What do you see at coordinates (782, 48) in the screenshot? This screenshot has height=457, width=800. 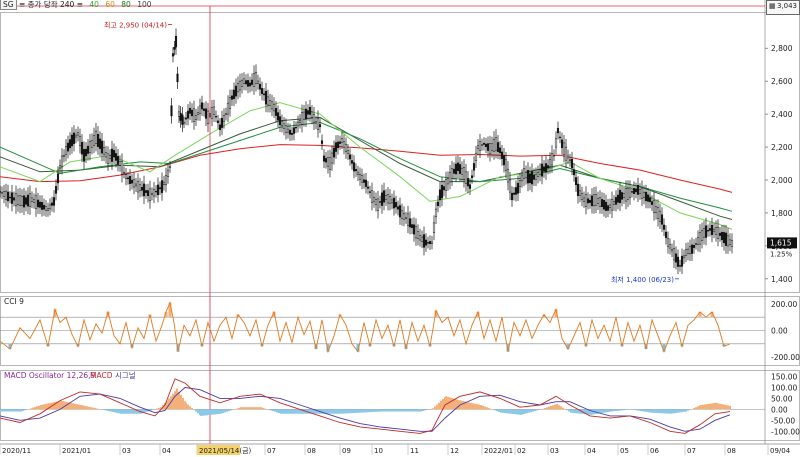 I see `price-tick-label: 2,800` at bounding box center [782, 48].